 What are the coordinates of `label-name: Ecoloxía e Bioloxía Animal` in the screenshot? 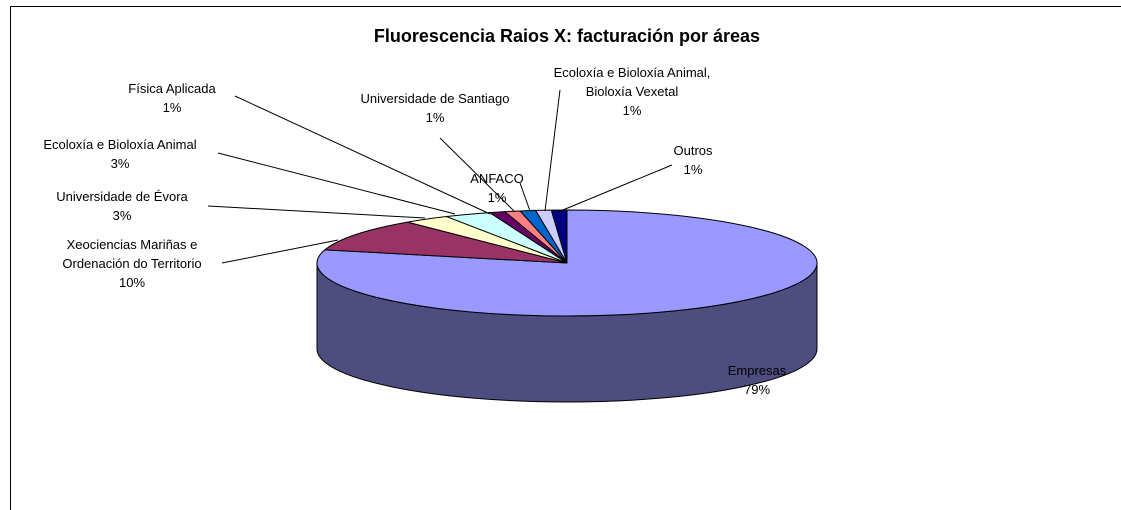 It's located at (120, 144).